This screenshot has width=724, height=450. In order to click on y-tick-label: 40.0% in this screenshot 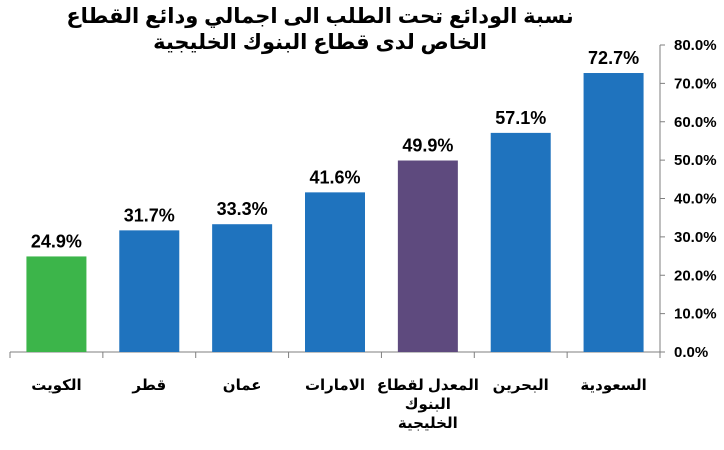, I will do `click(695, 199)`.